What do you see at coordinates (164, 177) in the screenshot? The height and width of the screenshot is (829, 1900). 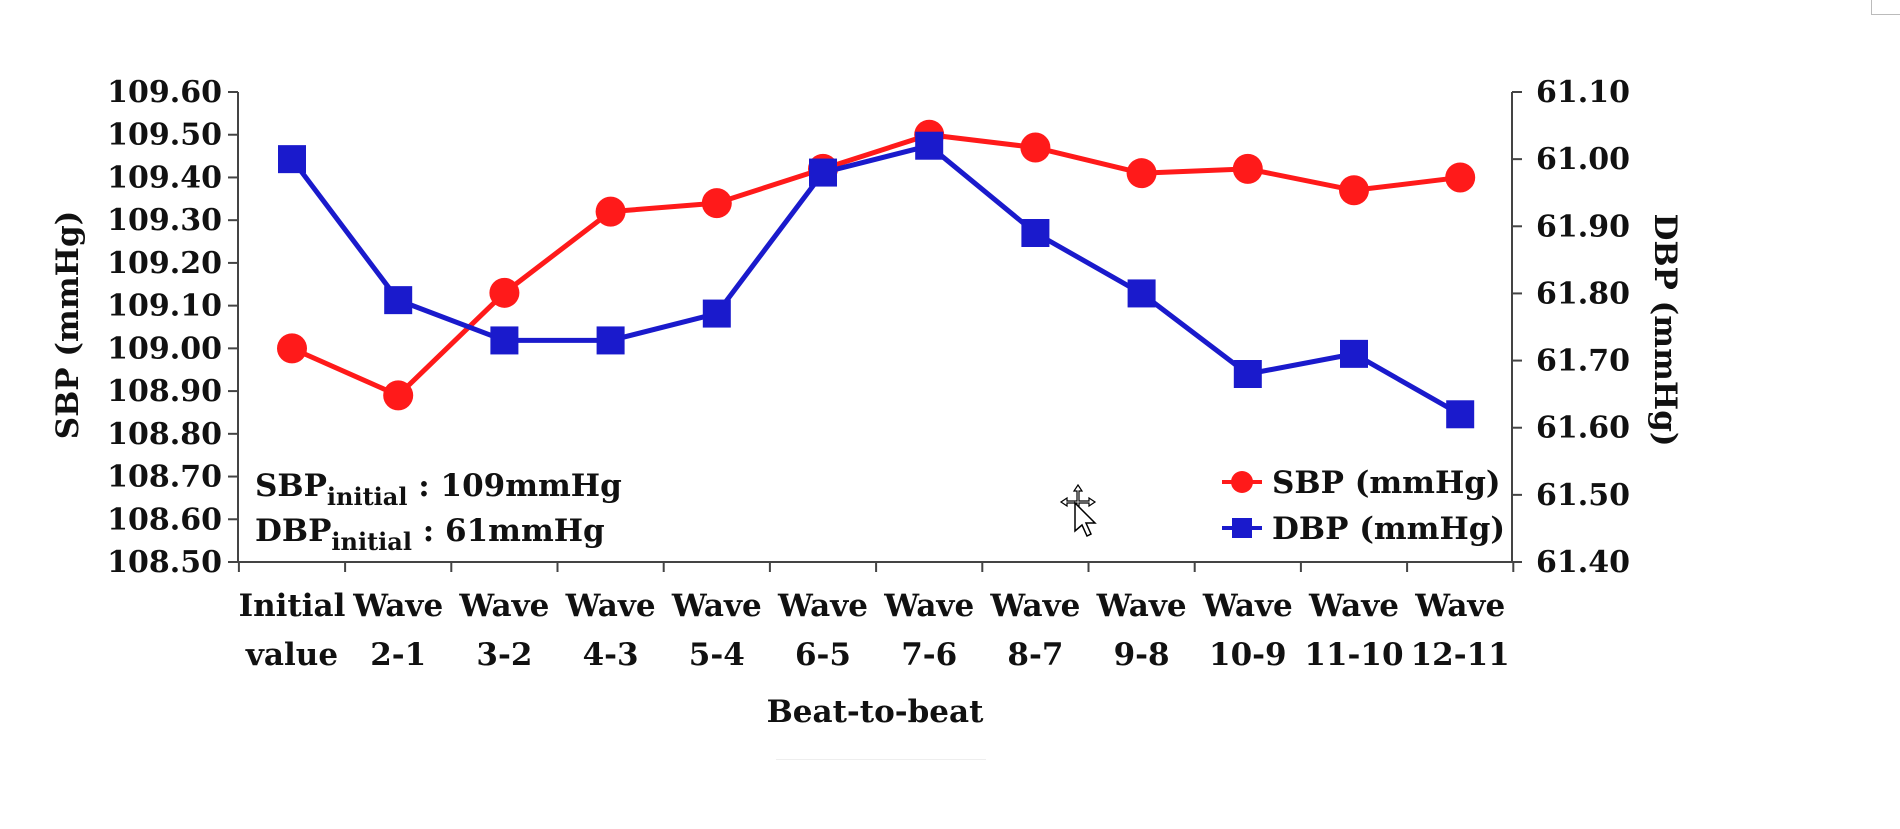 I see `left-y-tick-label: 109.40` at bounding box center [164, 177].